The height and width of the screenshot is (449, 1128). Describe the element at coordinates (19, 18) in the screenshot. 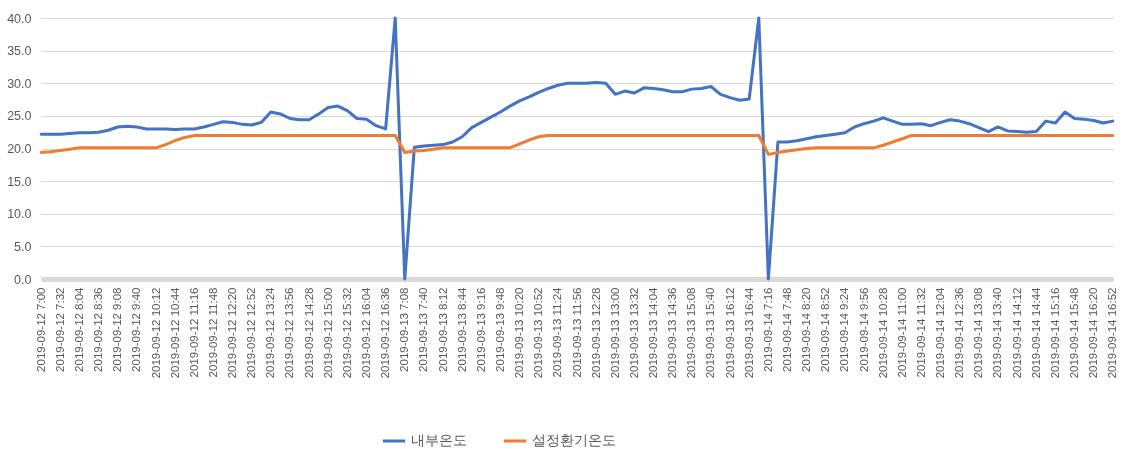

I see `y-tick-label: 40.0` at that location.